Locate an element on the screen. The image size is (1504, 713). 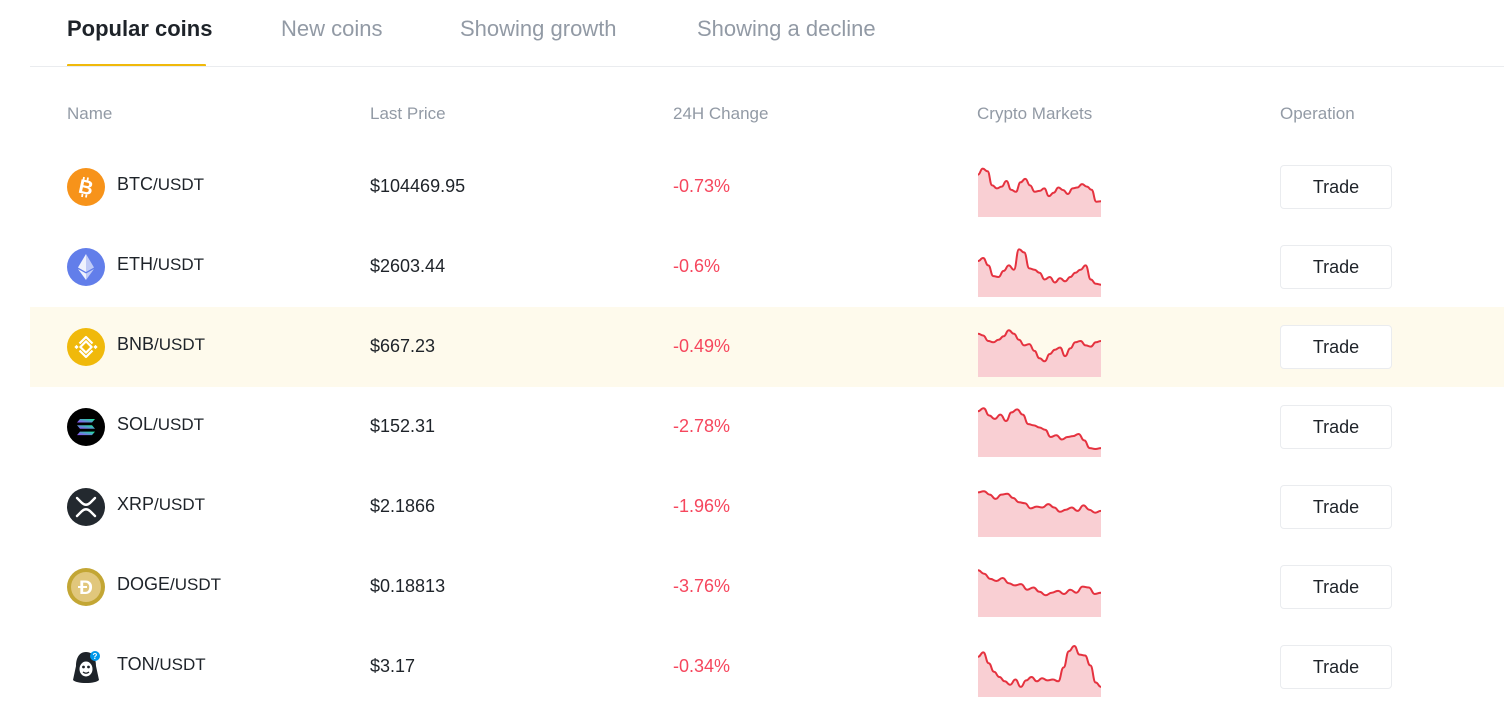
base-symbol: DOGE is located at coordinates (144, 584).